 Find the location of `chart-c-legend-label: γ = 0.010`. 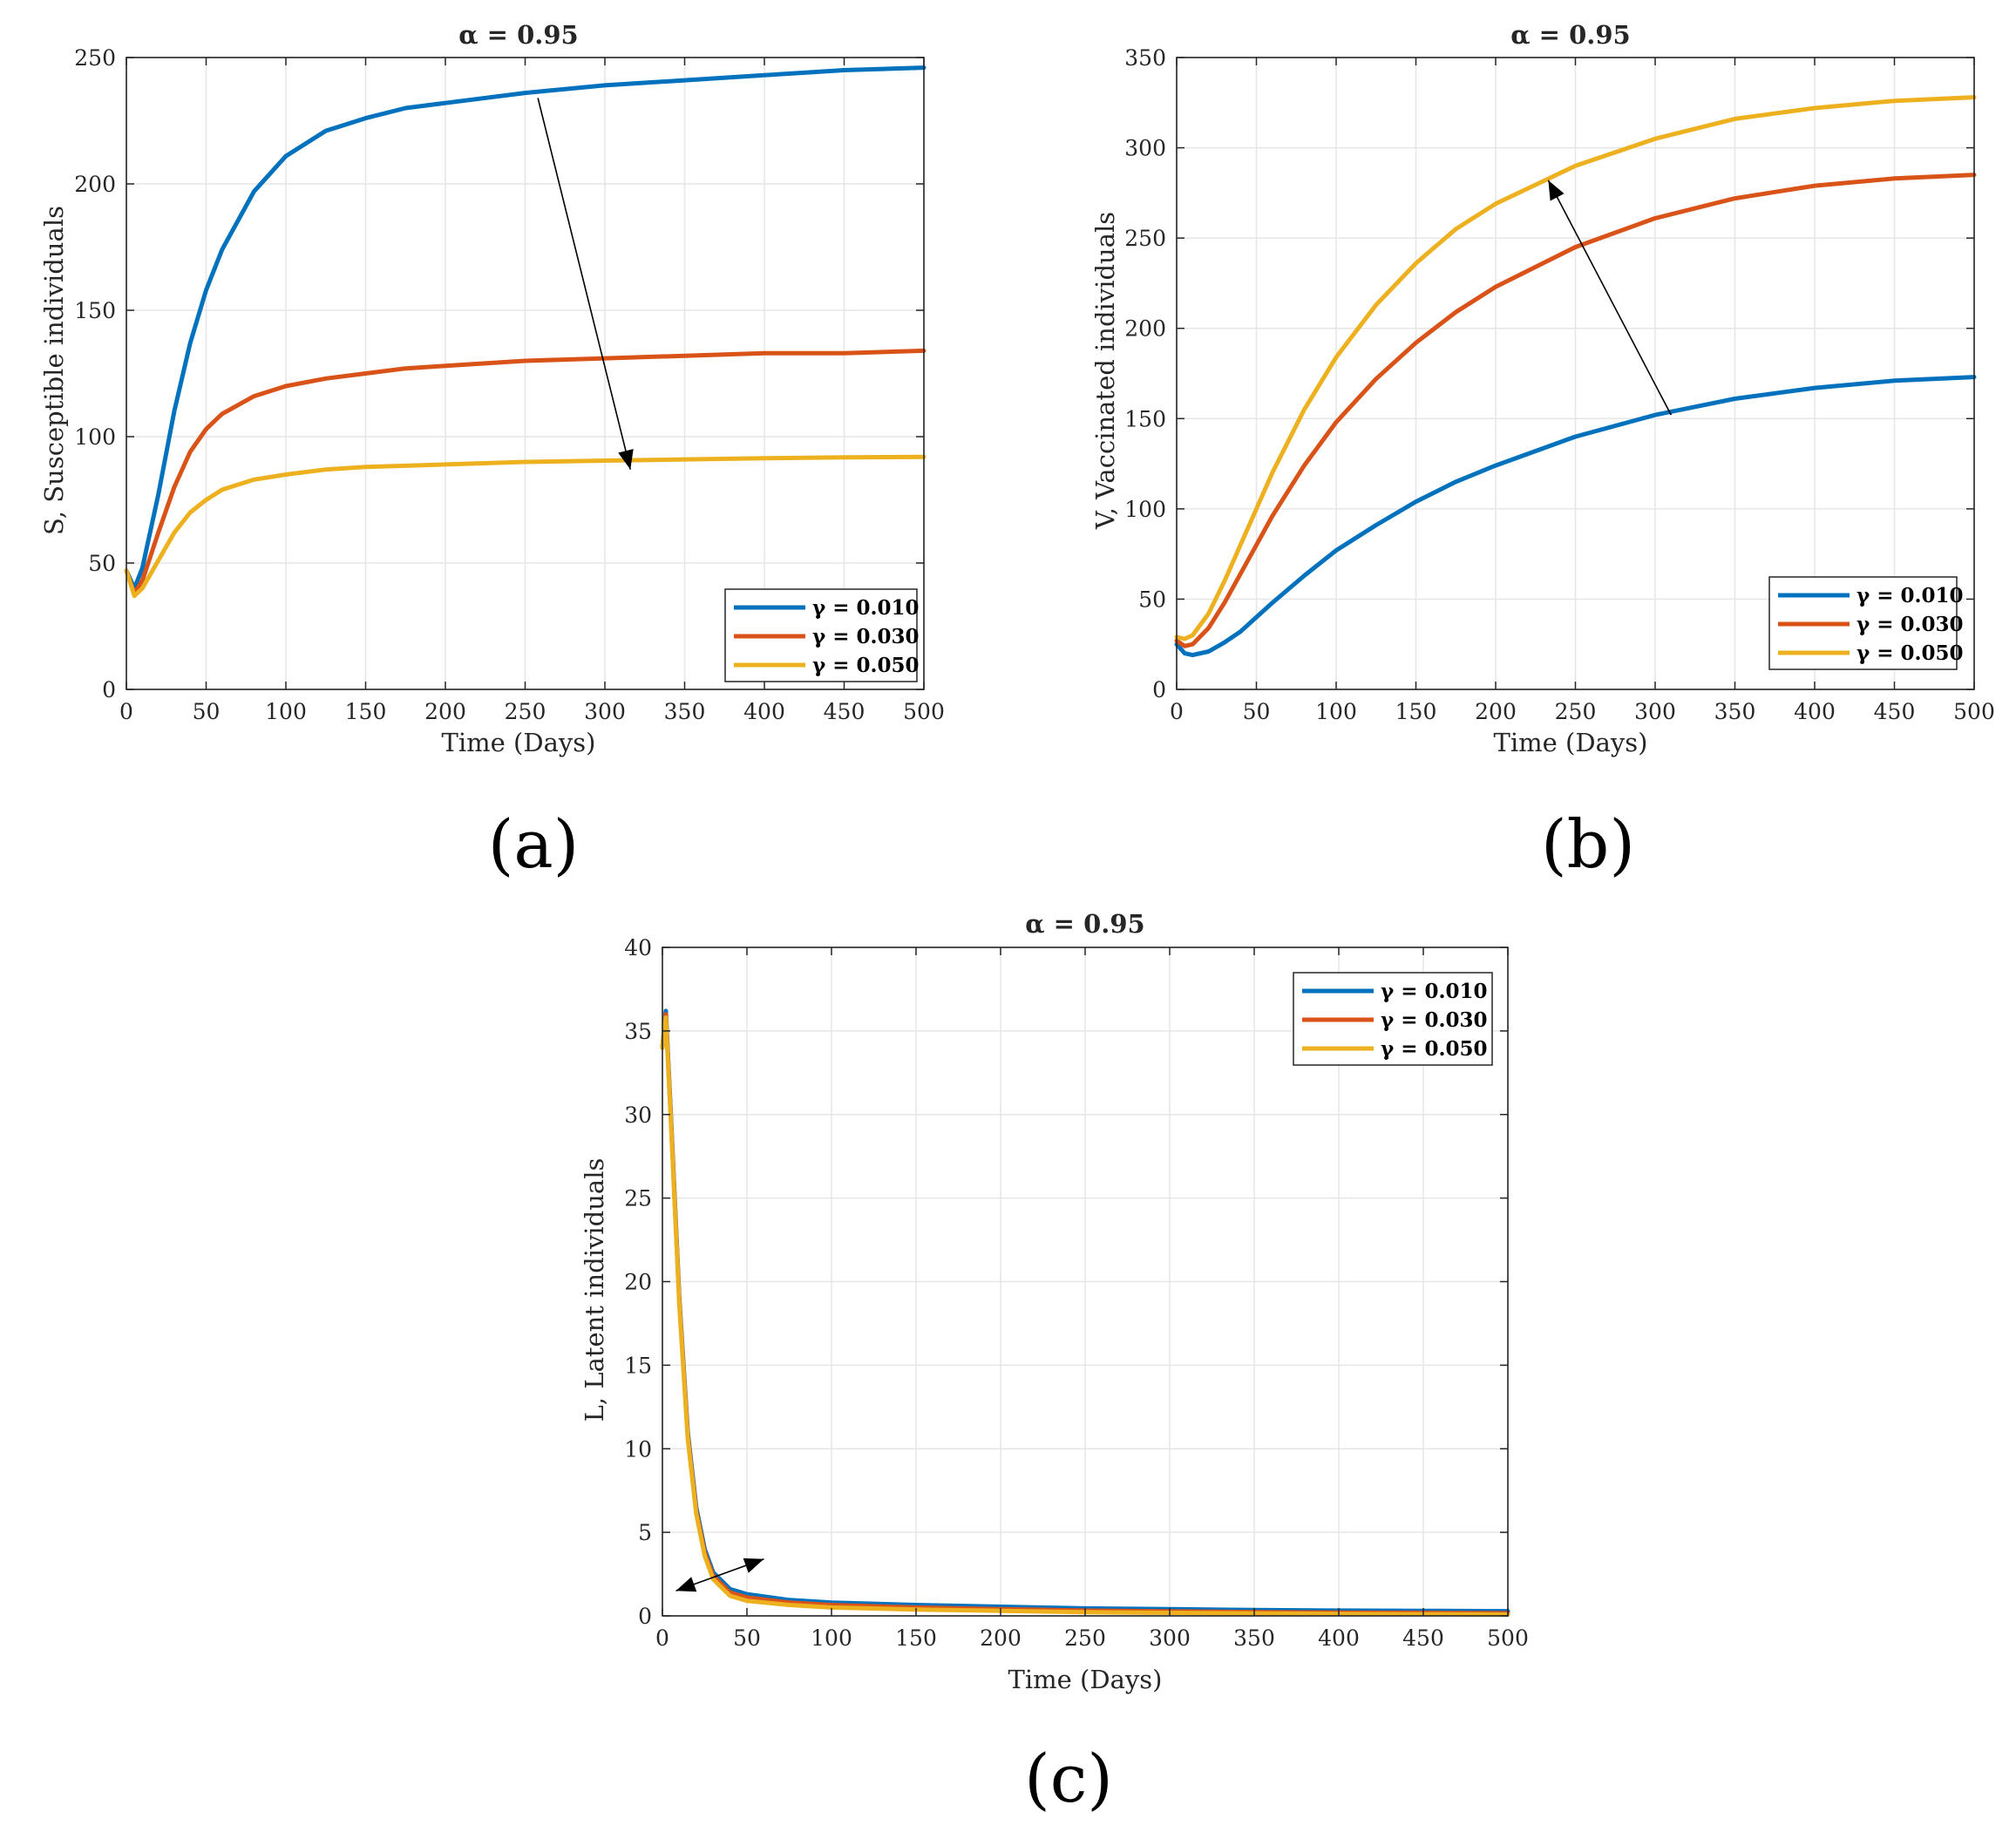

chart-c-legend-label: γ = 0.010 is located at coordinates (1434, 991).